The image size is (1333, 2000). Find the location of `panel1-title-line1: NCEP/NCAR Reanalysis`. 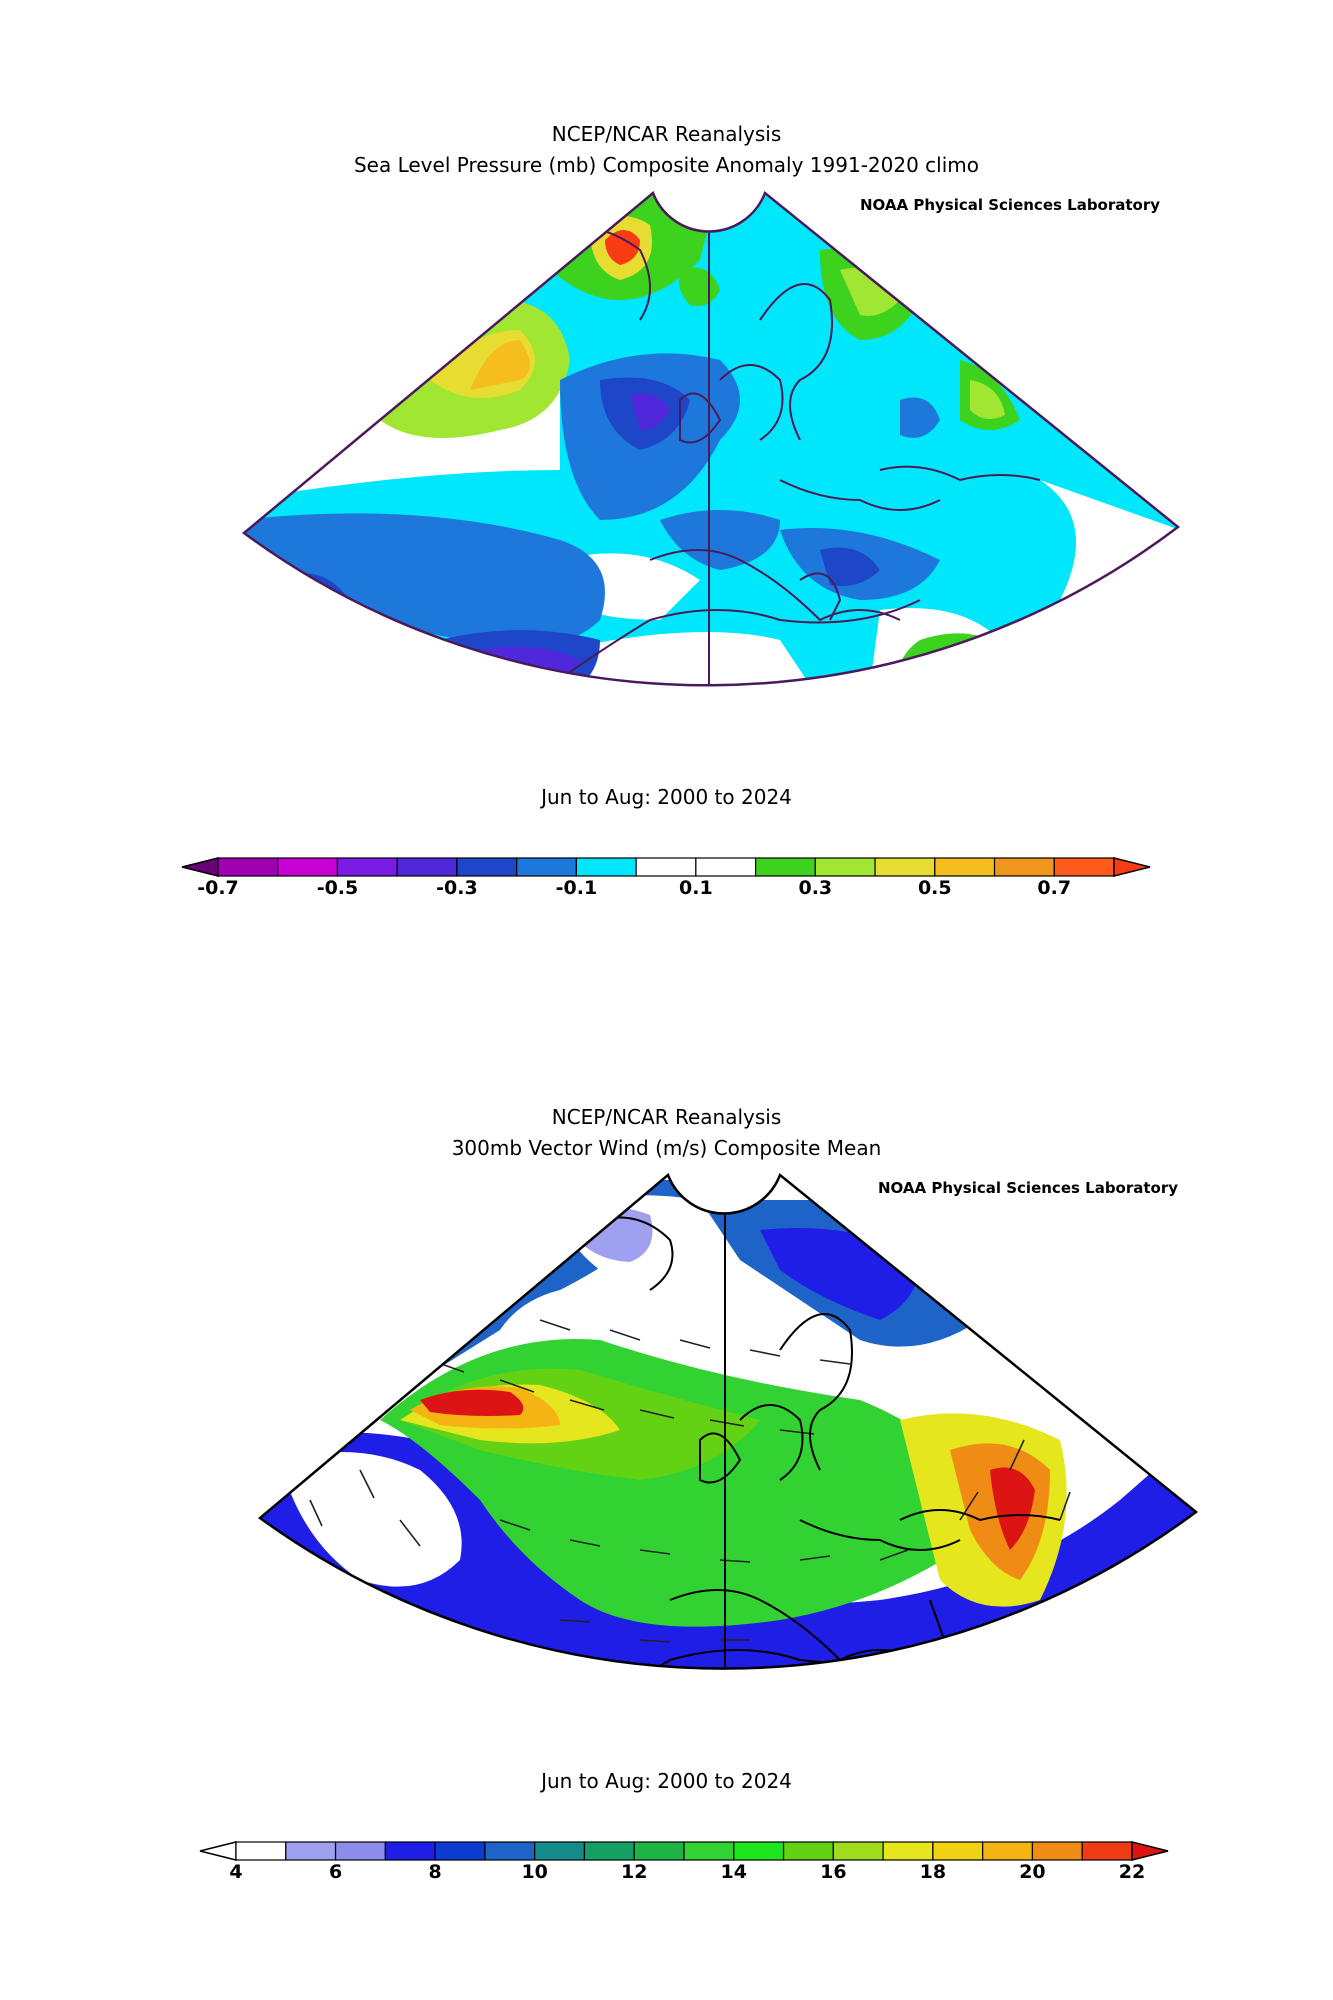

panel1-title-line1: NCEP/NCAR Reanalysis is located at coordinates (666, 134).